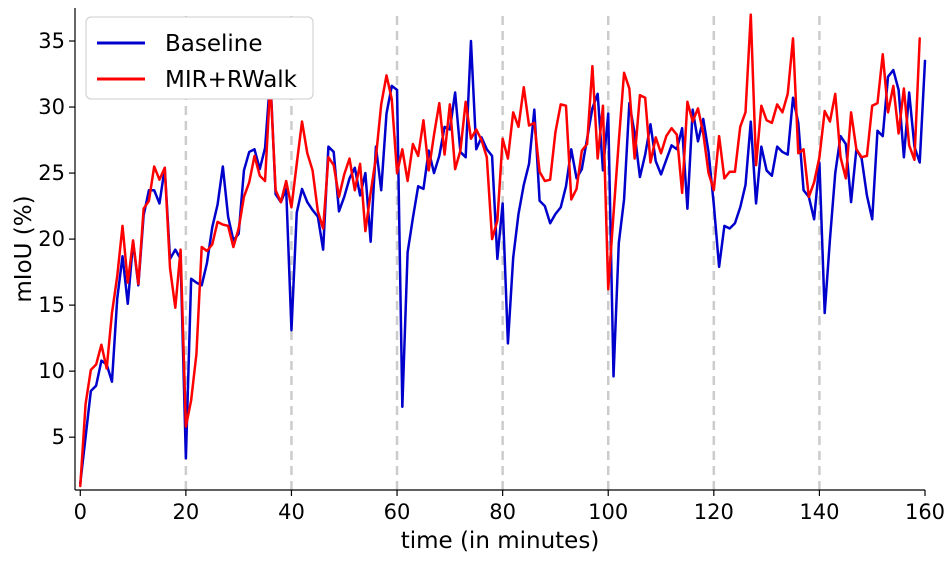  Describe the element at coordinates (51, 239) in the screenshot. I see `y-tick-label: 20` at that location.